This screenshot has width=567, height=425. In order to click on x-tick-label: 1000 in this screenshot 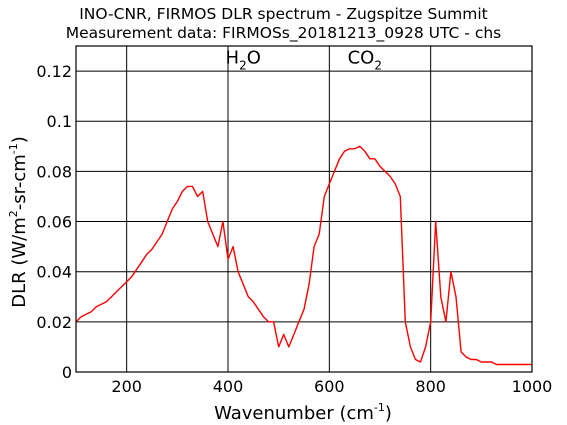, I will do `click(532, 386)`.